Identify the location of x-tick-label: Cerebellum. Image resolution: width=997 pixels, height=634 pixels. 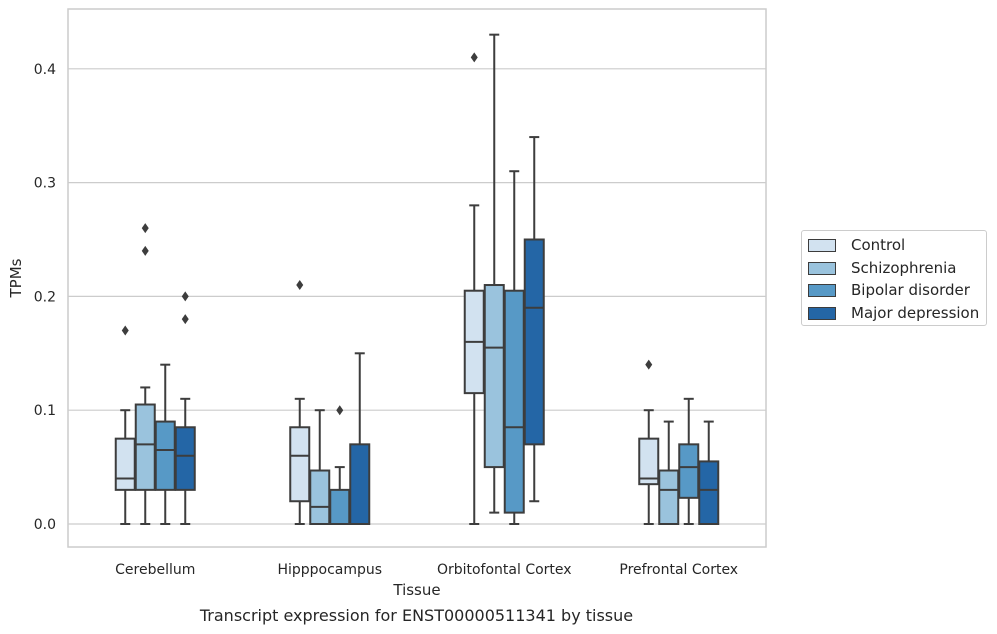
(155, 570).